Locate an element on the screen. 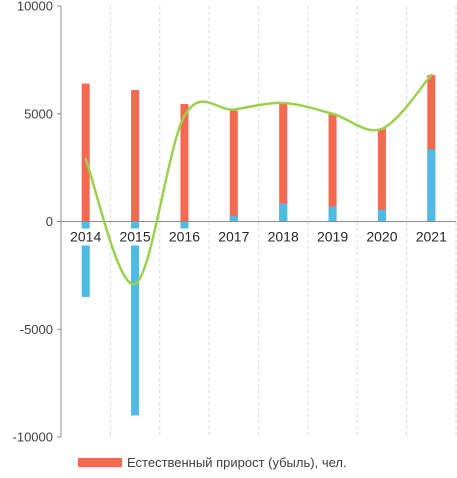 The height and width of the screenshot is (478, 457). legend-label: Естественный прирост (убыль), чел. is located at coordinates (237, 462).